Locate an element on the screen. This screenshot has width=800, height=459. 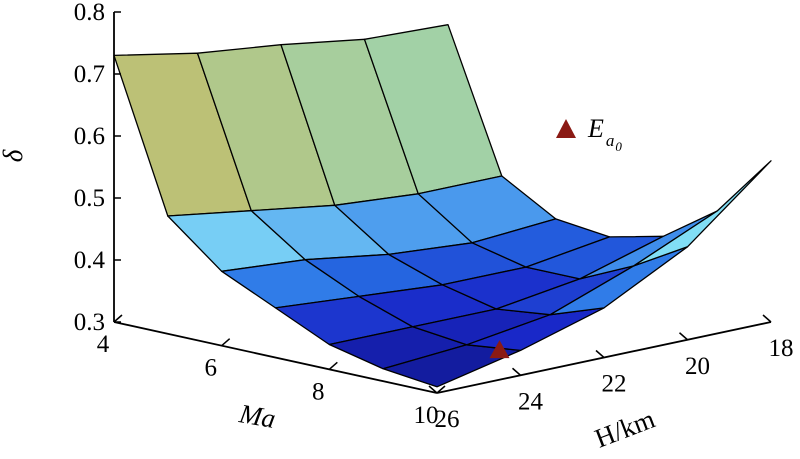
legend-label-subsub: 0 is located at coordinates (618, 146).